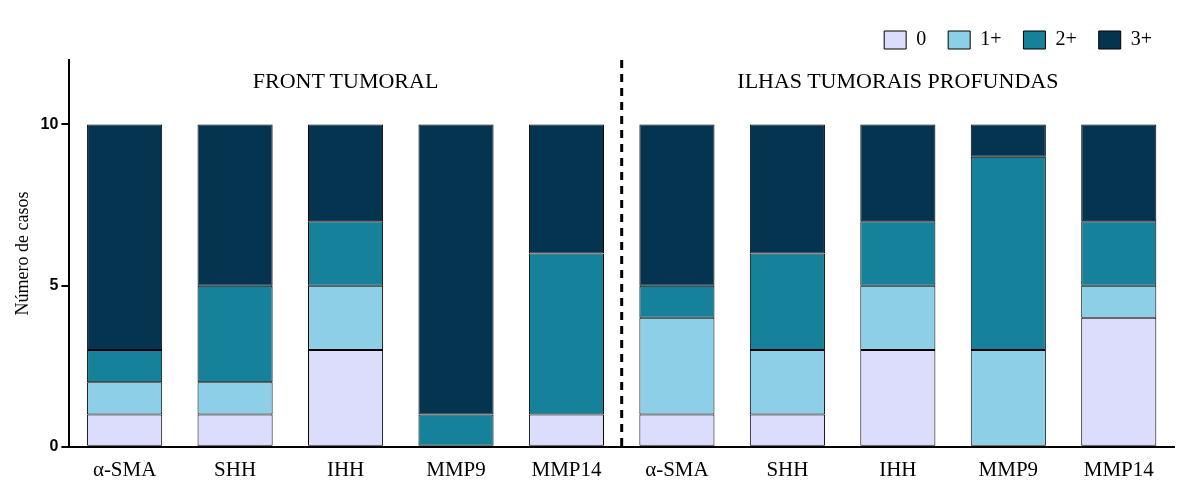 This screenshot has width=1192, height=490. Describe the element at coordinates (991, 38) in the screenshot. I see `legend-label: 1+` at that location.